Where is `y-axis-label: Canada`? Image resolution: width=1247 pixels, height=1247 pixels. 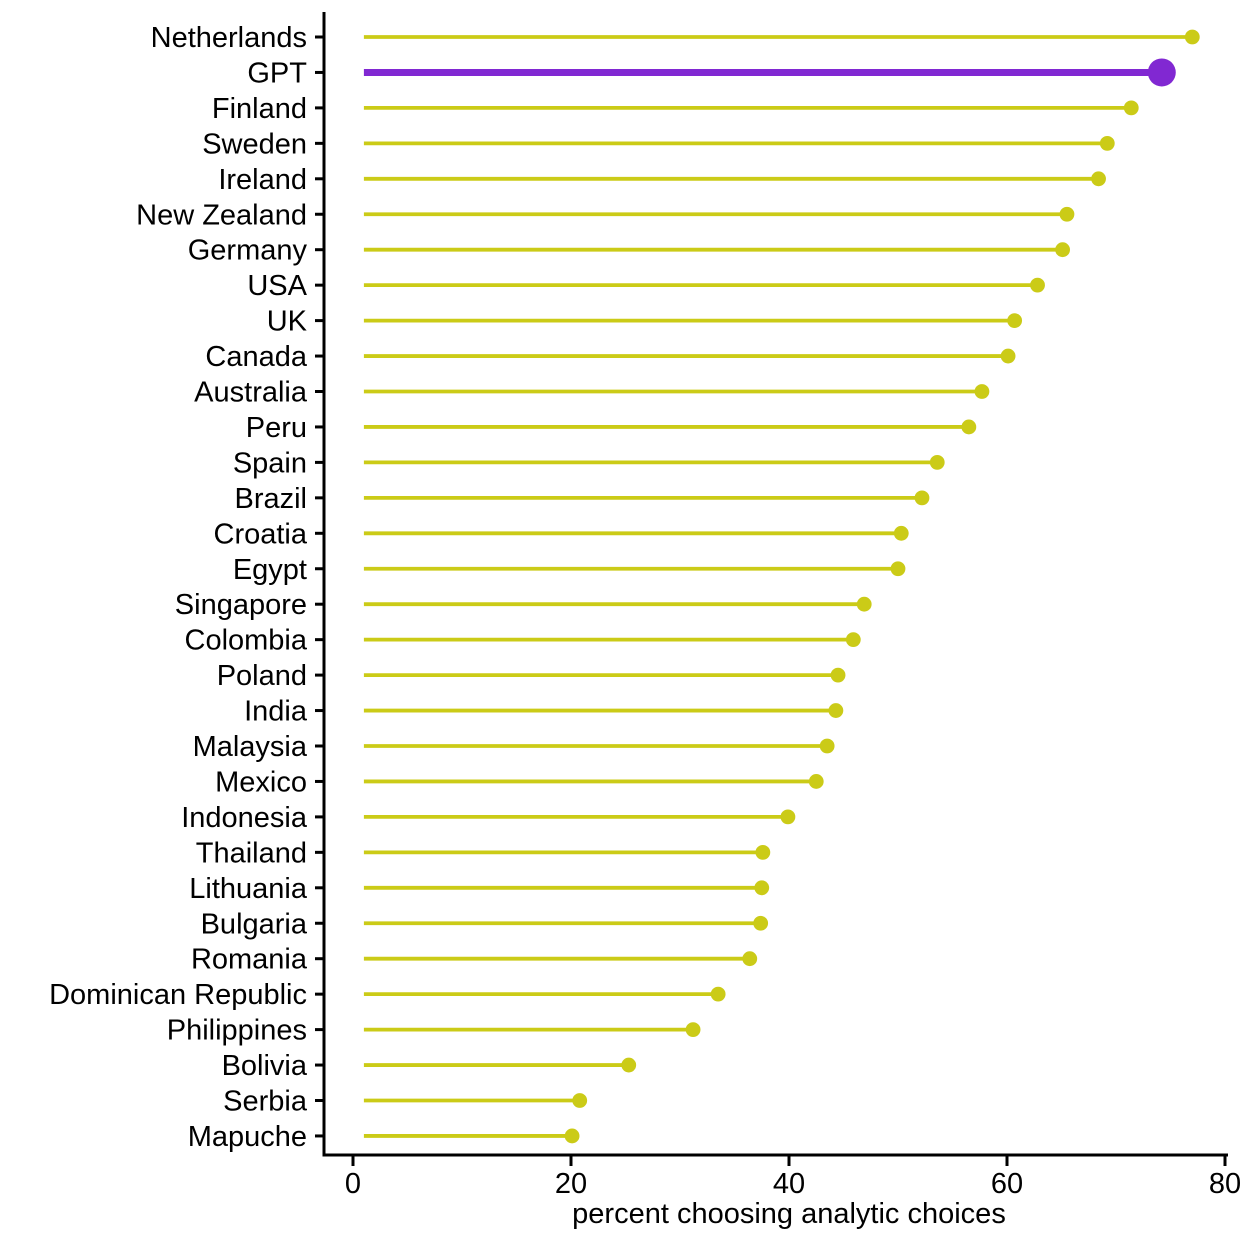
y-axis-label: Canada is located at coordinates (256, 357).